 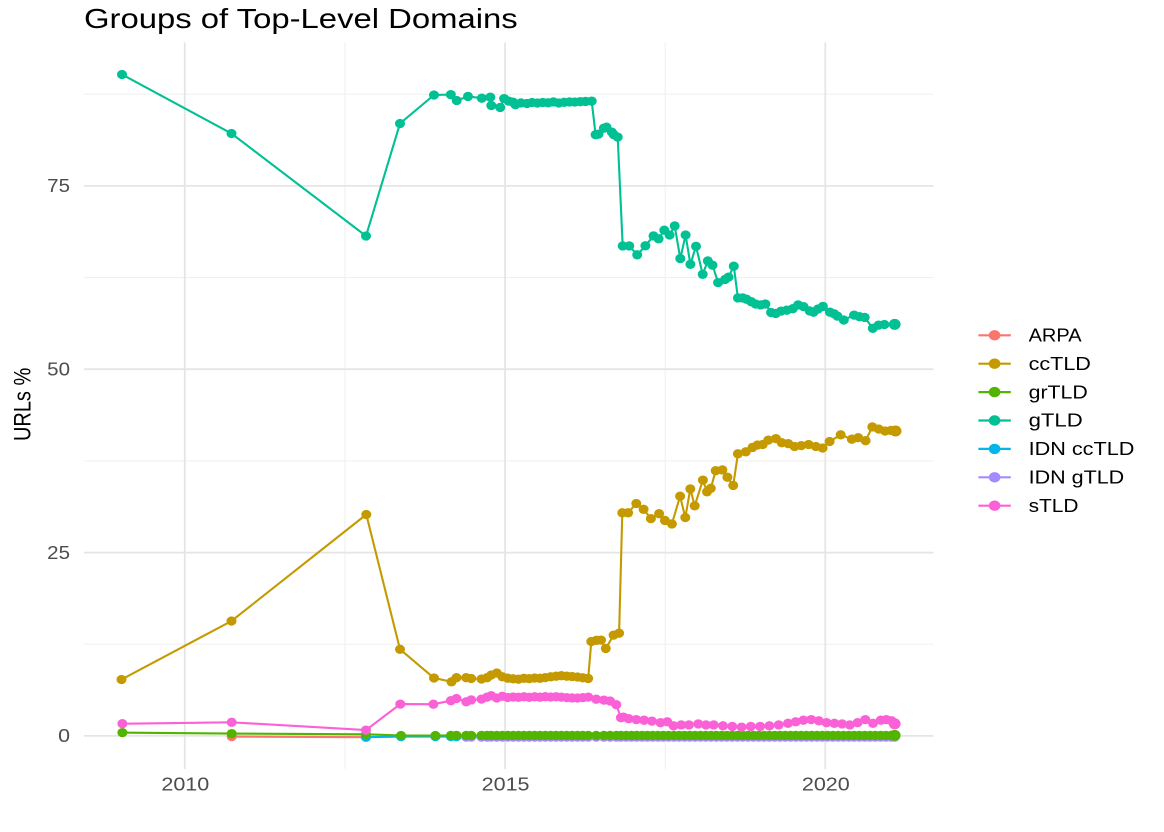 I want to click on svg-text: gTLD, so click(x=1056, y=421).